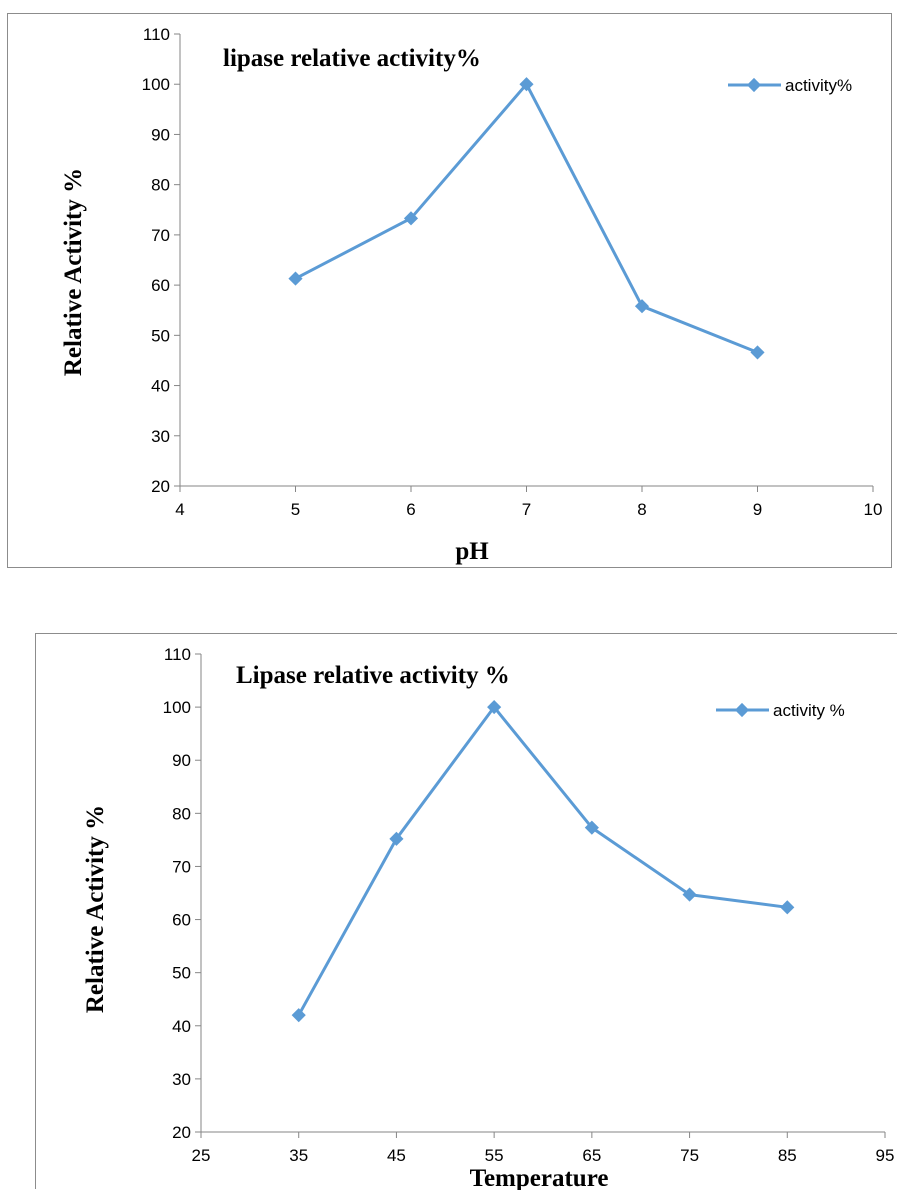 Image resolution: width=897 pixels, height=1190 pixels. Describe the element at coordinates (689, 1155) in the screenshot. I see `x-tick-label: 75` at that location.